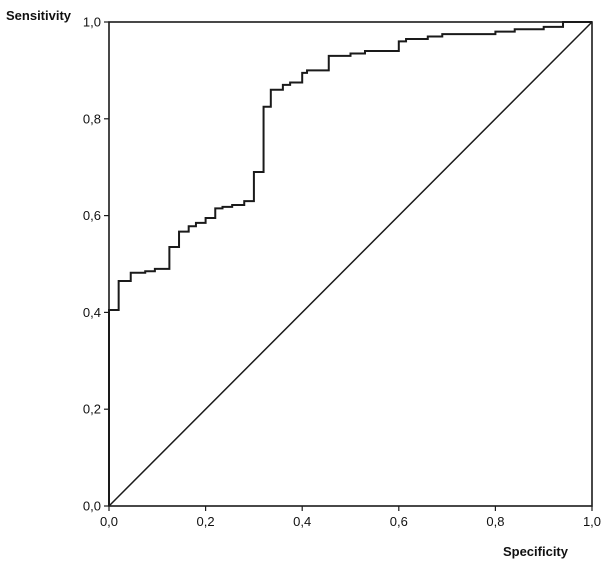 The height and width of the screenshot is (565, 612). What do you see at coordinates (536, 551) in the screenshot?
I see `x-axis-title: Specificity` at bounding box center [536, 551].